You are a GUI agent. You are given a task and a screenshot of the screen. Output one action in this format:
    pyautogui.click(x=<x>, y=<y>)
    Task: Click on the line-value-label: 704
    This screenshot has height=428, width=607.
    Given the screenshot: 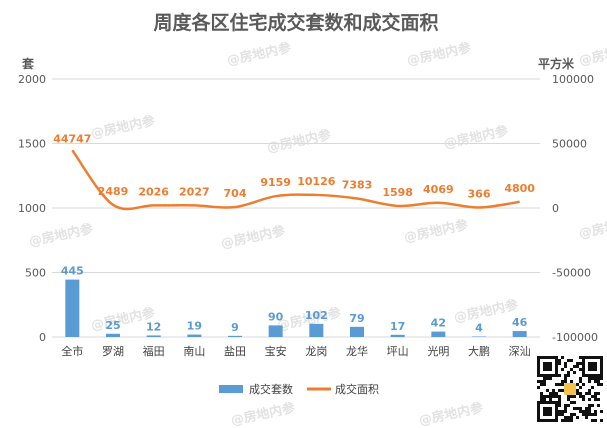 What is the action you would take?
    pyautogui.click(x=235, y=193)
    